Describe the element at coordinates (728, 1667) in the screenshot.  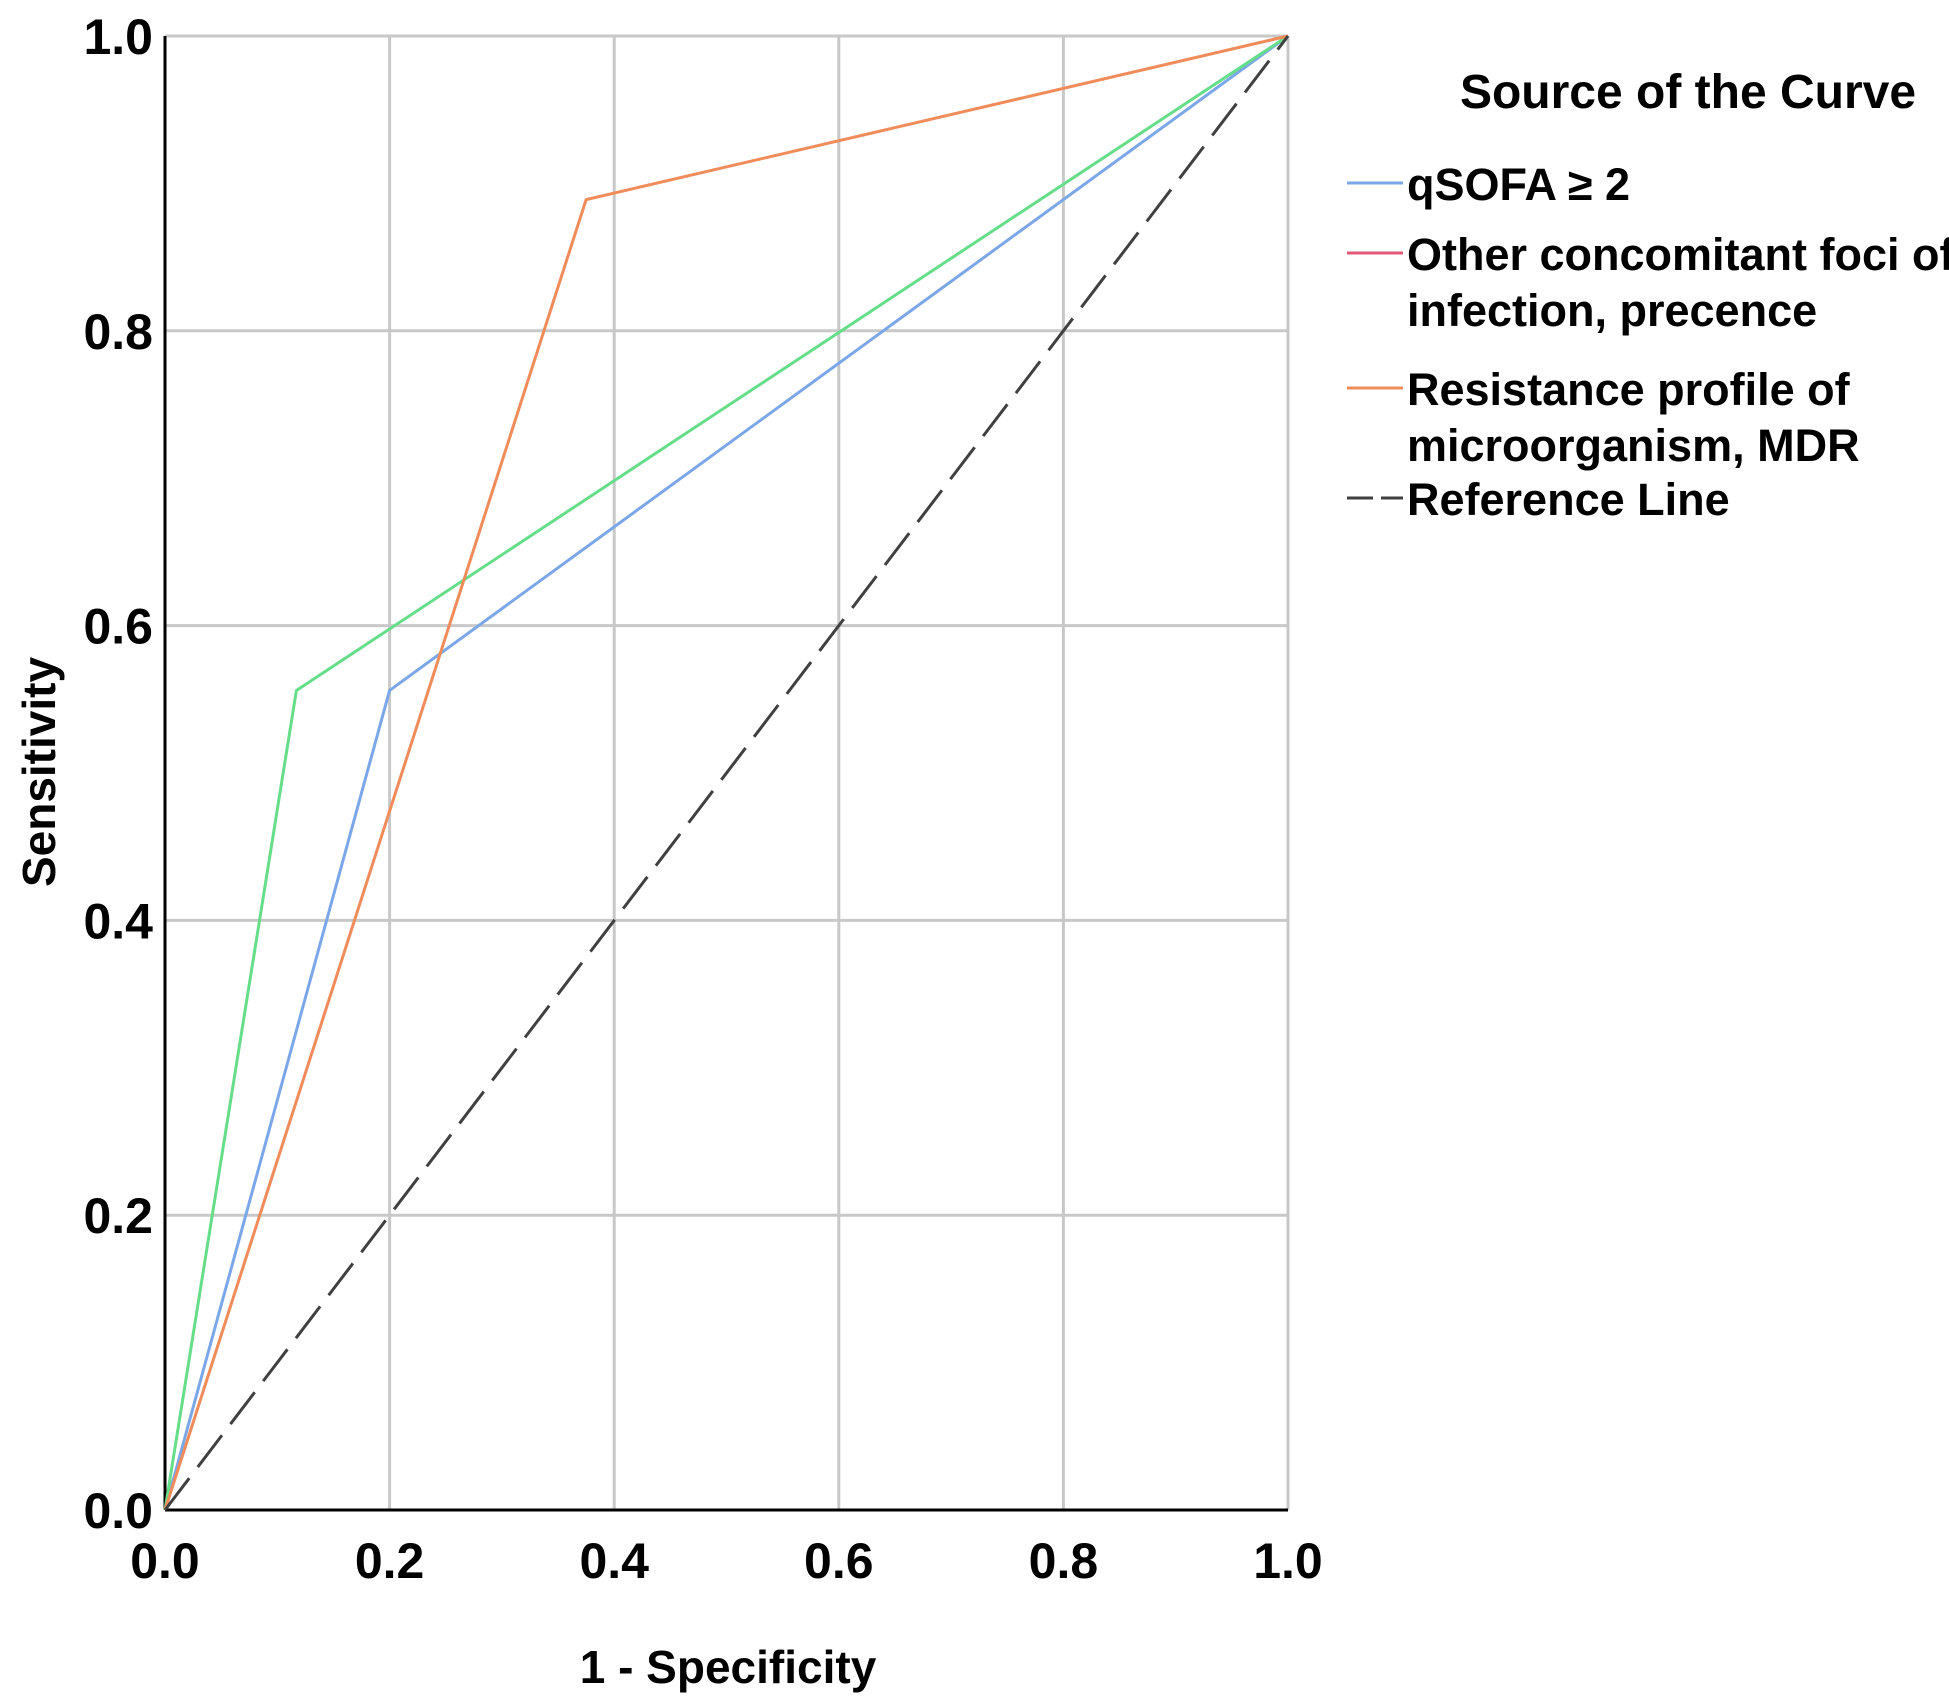
I see `x-axis-title: 1 - Specificity` at that location.